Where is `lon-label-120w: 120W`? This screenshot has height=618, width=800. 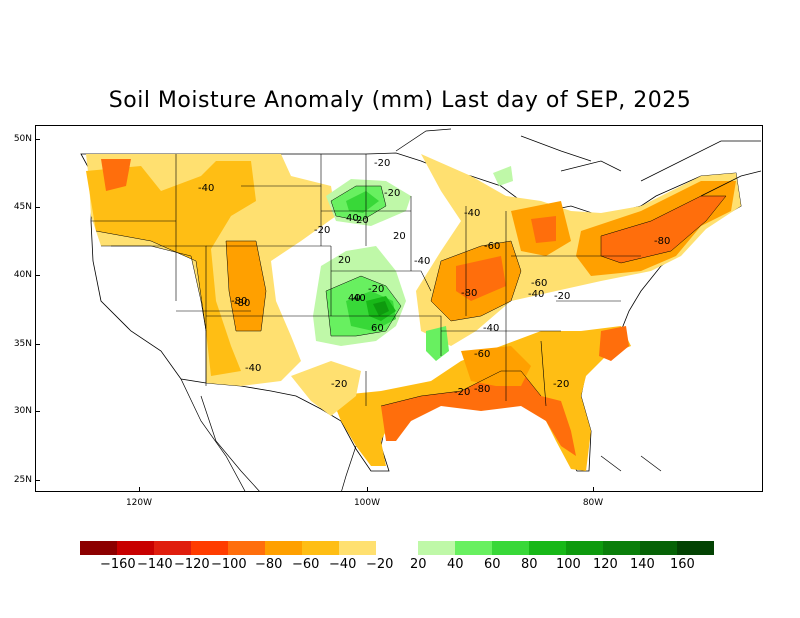
lon-label-120w: 120W is located at coordinates (139, 503).